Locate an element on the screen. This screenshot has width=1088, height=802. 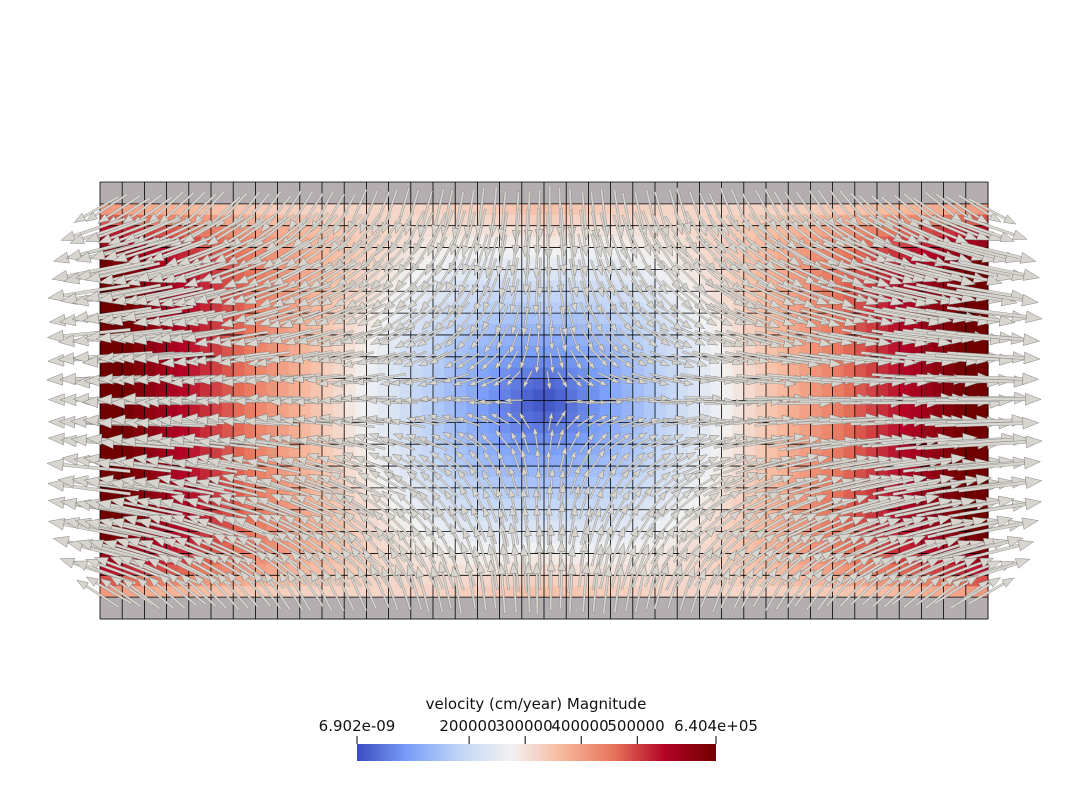
colorbar-tick-label-3: 400000 is located at coordinates (580, 726).